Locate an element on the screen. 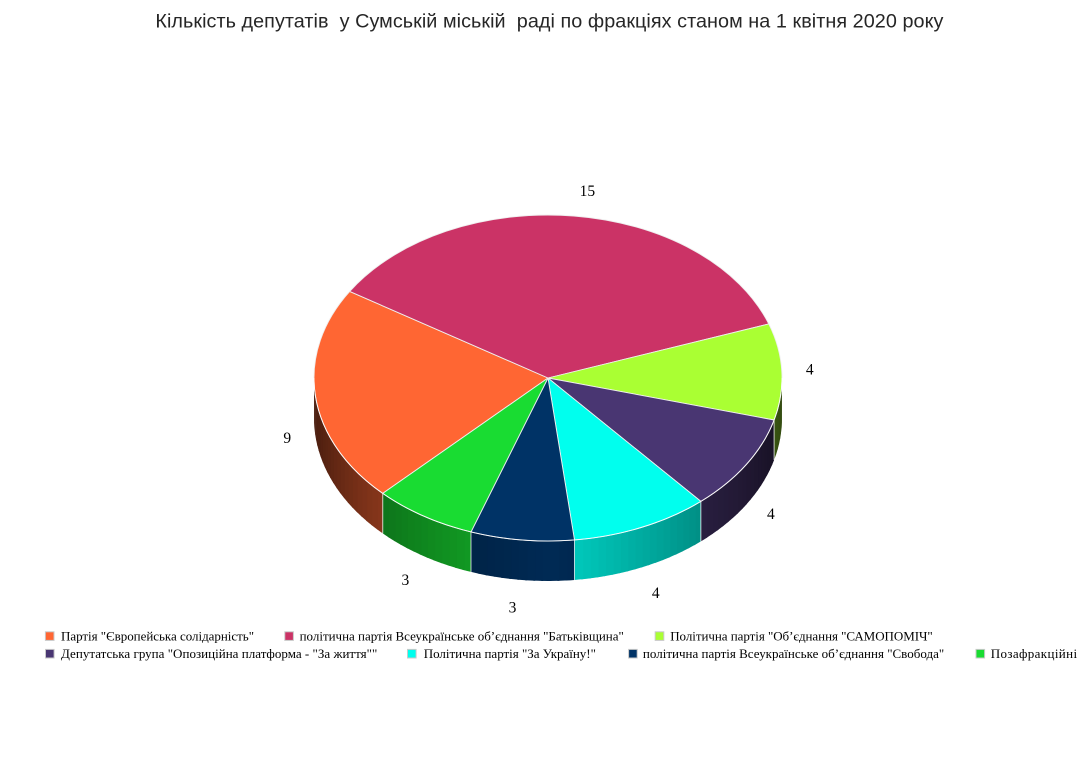 This screenshot has width=1086, height=757. svg-text:Партія "Європейська солідарніс: Партія "Європейська солідарність" is located at coordinates (157, 636).